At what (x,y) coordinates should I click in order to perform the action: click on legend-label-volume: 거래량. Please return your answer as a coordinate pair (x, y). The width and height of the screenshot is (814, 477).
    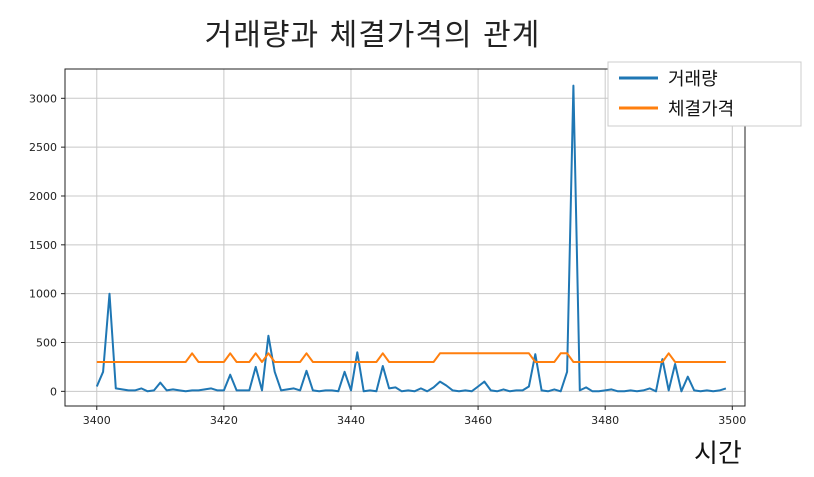
    Looking at the image, I should click on (693, 79).